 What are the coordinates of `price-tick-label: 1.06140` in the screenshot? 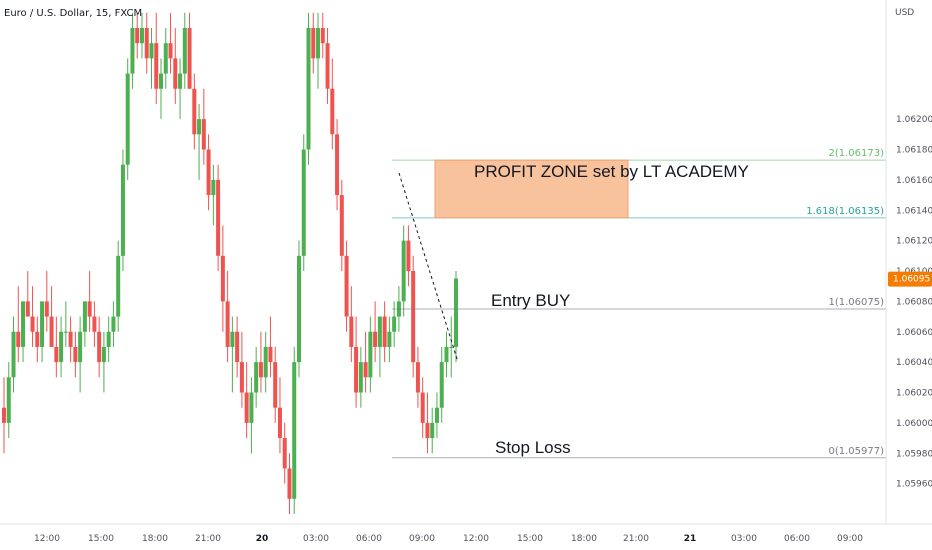 It's located at (914, 211).